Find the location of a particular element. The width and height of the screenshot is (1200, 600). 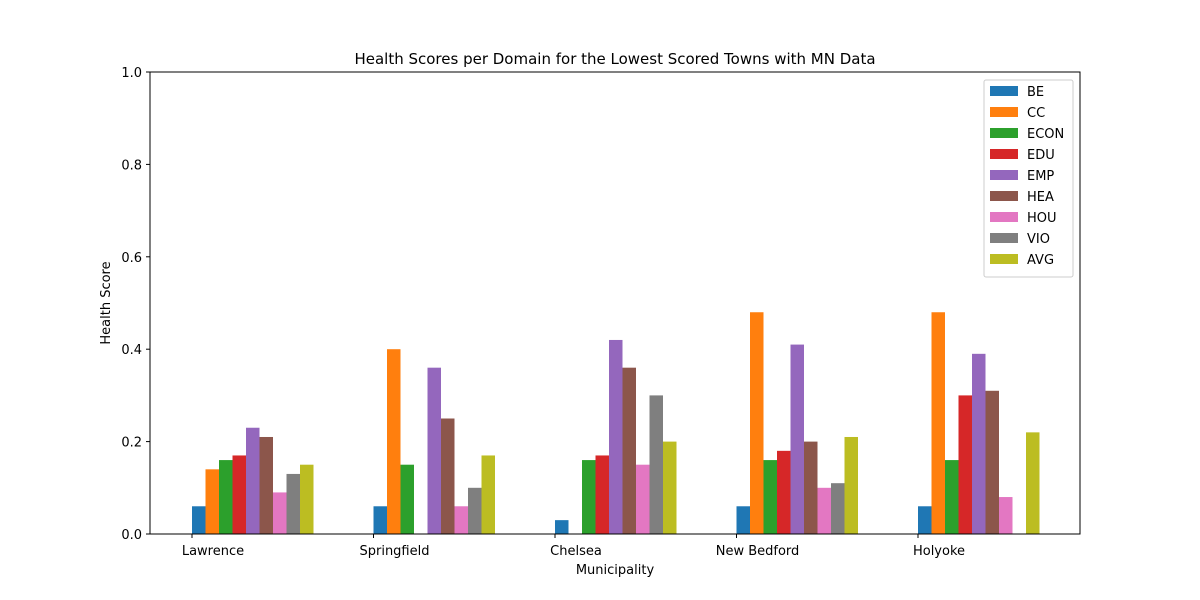

bar-hou-springfield is located at coordinates (461, 520).